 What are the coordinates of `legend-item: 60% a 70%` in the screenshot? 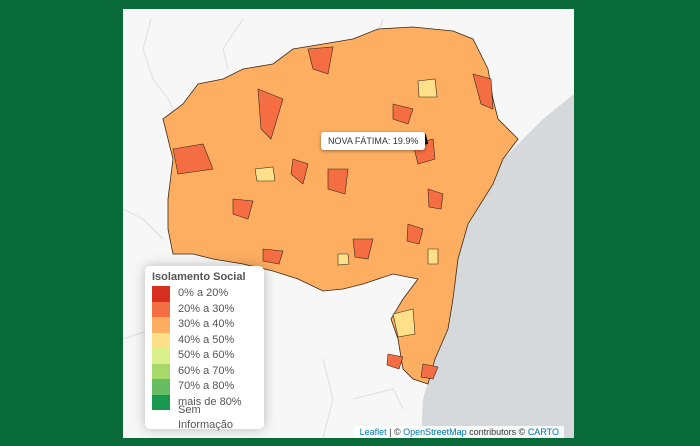 It's located at (204, 371).